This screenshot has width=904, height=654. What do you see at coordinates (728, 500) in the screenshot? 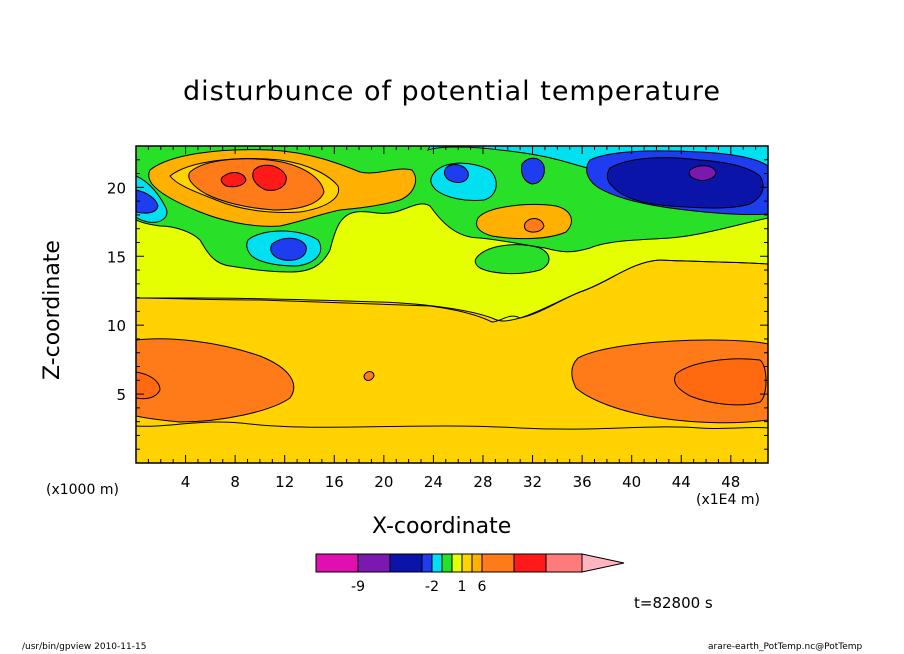
I see `x-unit-label: (x1E4 m)` at bounding box center [728, 500].